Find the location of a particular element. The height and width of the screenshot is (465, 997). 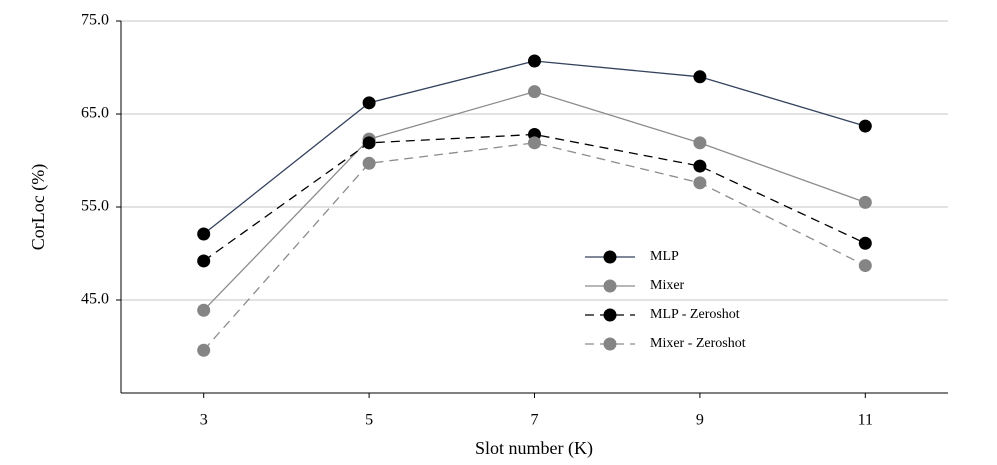

x-tick-label: 7 is located at coordinates (535, 420).